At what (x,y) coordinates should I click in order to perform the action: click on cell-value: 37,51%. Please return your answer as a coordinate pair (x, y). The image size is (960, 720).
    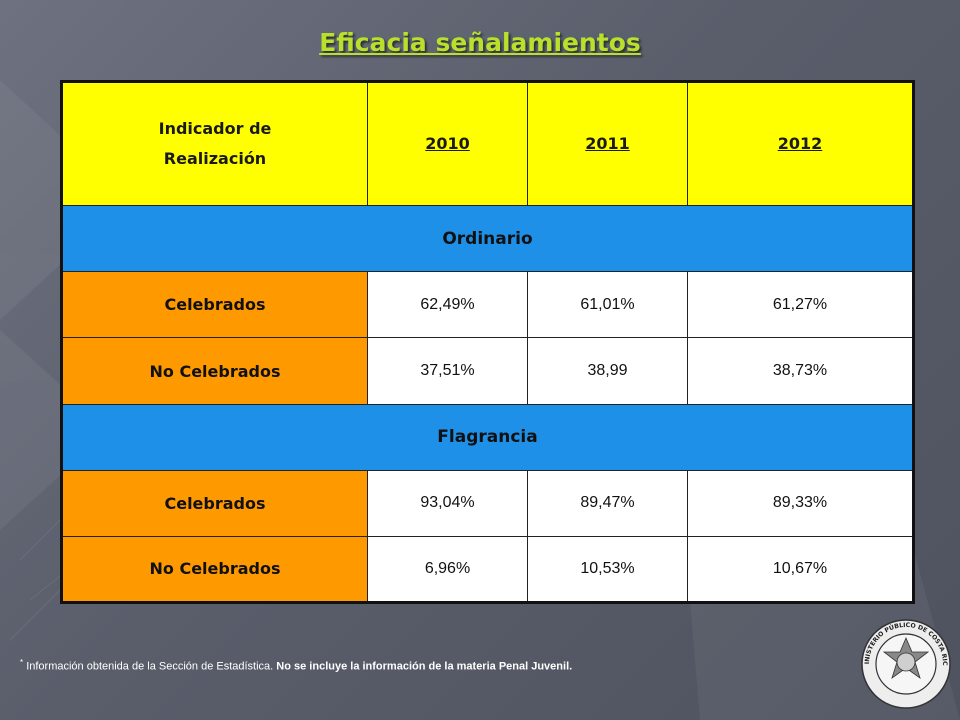
    Looking at the image, I should click on (447, 371).